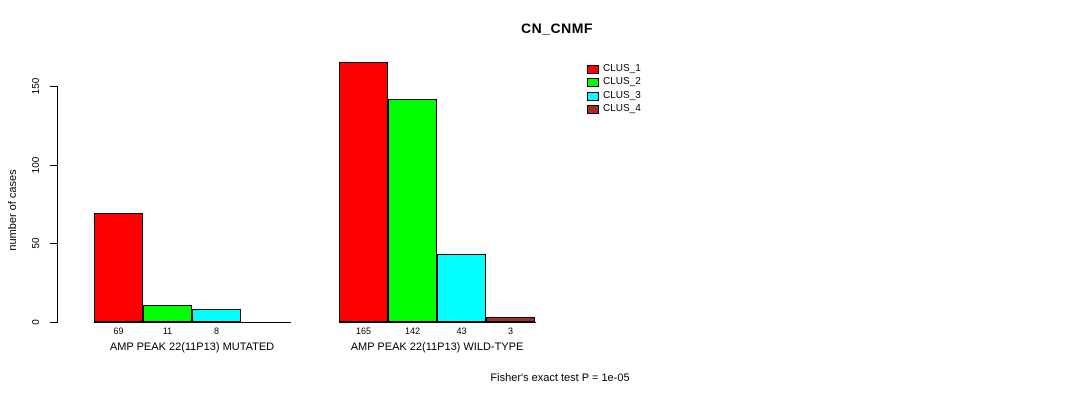  What do you see at coordinates (510, 331) in the screenshot?
I see `bar-value-label: 3` at bounding box center [510, 331].